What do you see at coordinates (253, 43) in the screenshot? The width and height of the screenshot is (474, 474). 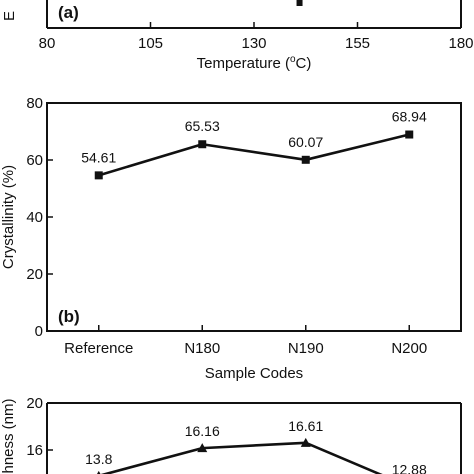 I see `panel-a-x-tick-label: 130` at bounding box center [253, 43].